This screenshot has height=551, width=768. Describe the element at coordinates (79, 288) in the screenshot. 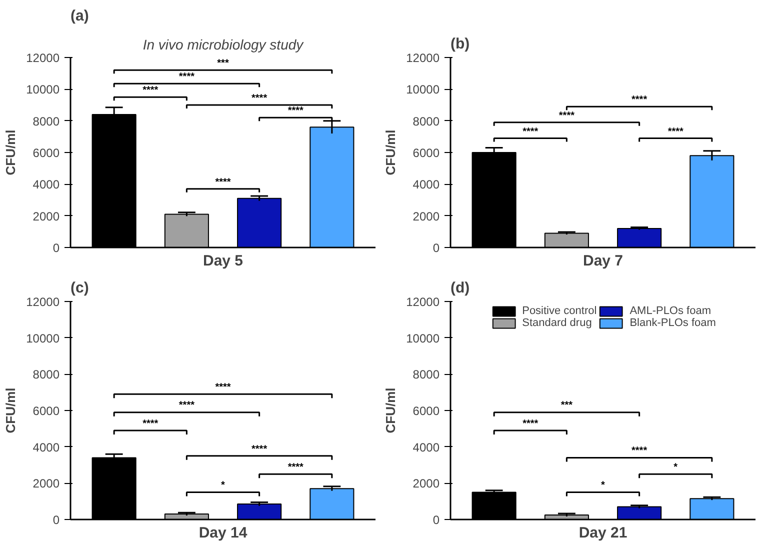

I see `chart-title: (c)` at that location.